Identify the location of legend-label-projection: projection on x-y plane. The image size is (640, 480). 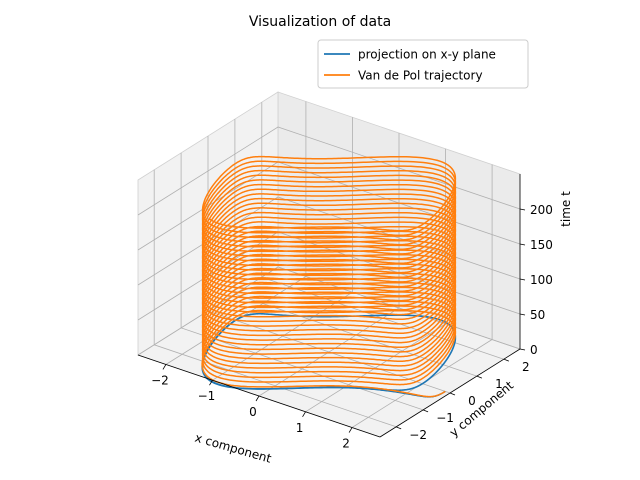
(427, 55).